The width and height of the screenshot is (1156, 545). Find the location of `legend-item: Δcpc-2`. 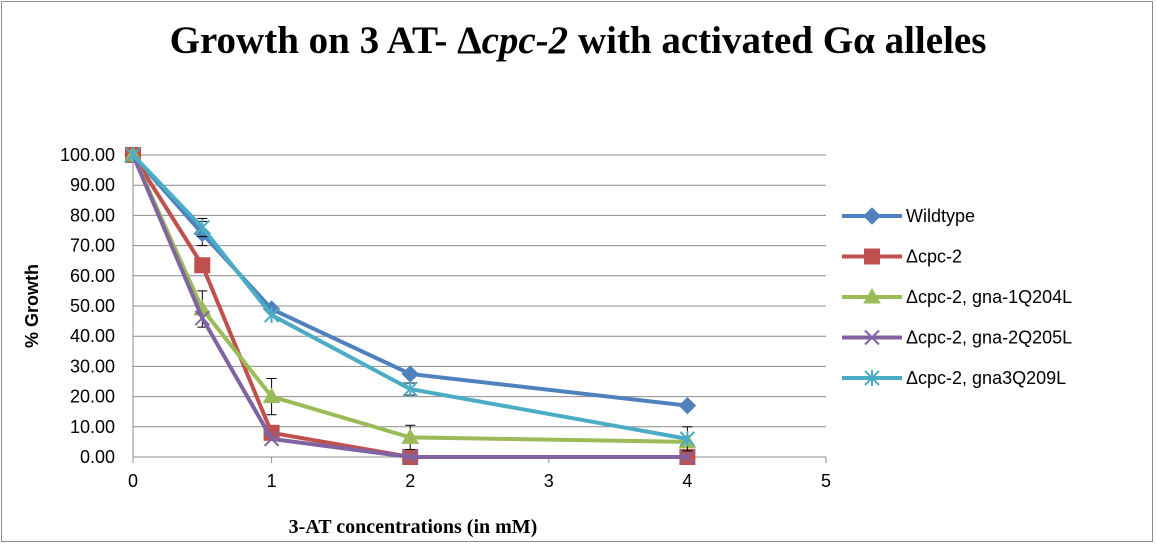

legend-item: Δcpc-2 is located at coordinates (902, 257).